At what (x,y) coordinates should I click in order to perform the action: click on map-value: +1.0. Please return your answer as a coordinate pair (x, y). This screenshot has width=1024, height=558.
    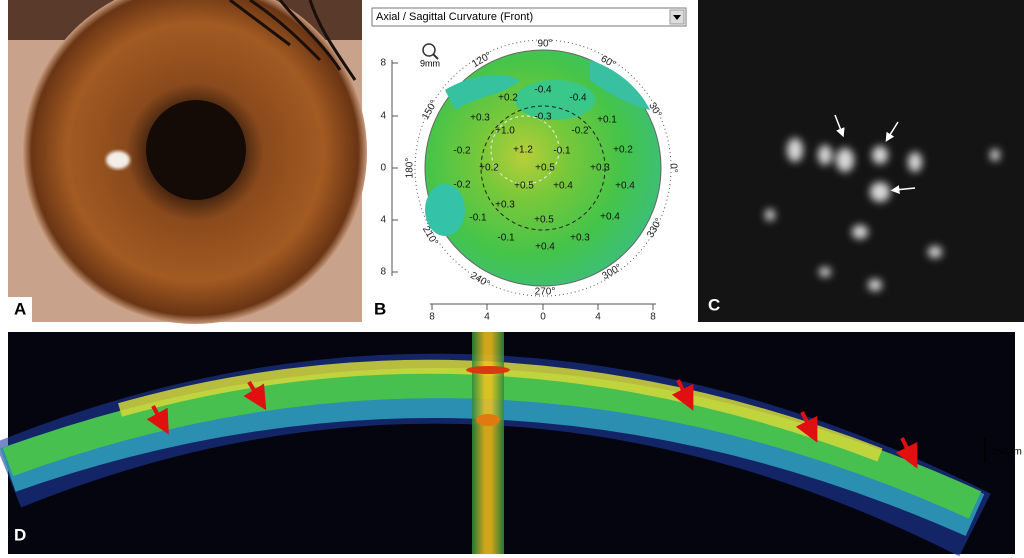
    Looking at the image, I should click on (505, 131).